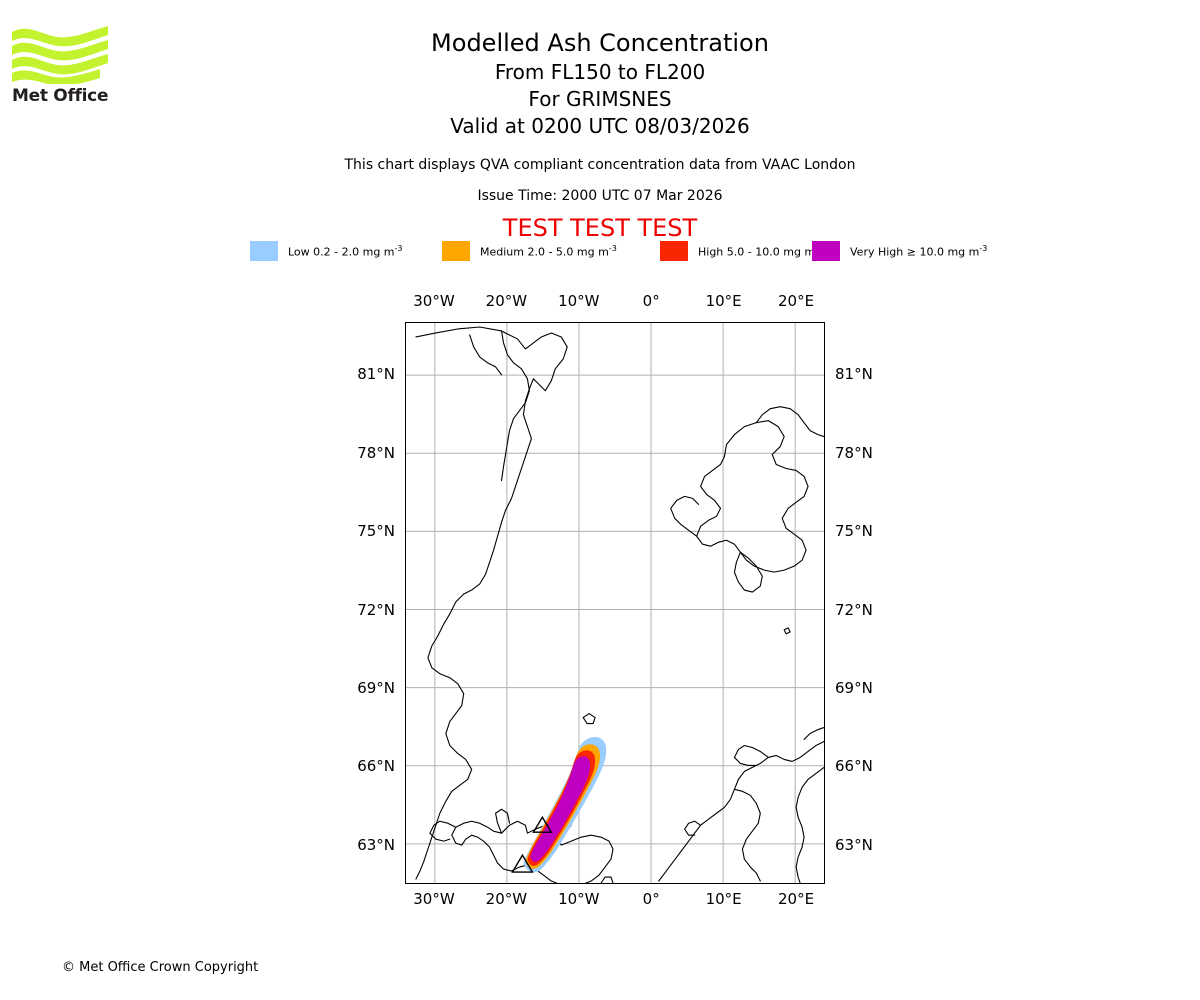 This screenshot has width=1200, height=1000. What do you see at coordinates (579, 301) in the screenshot?
I see `lon-tick-label-top-2: 10°W` at bounding box center [579, 301].